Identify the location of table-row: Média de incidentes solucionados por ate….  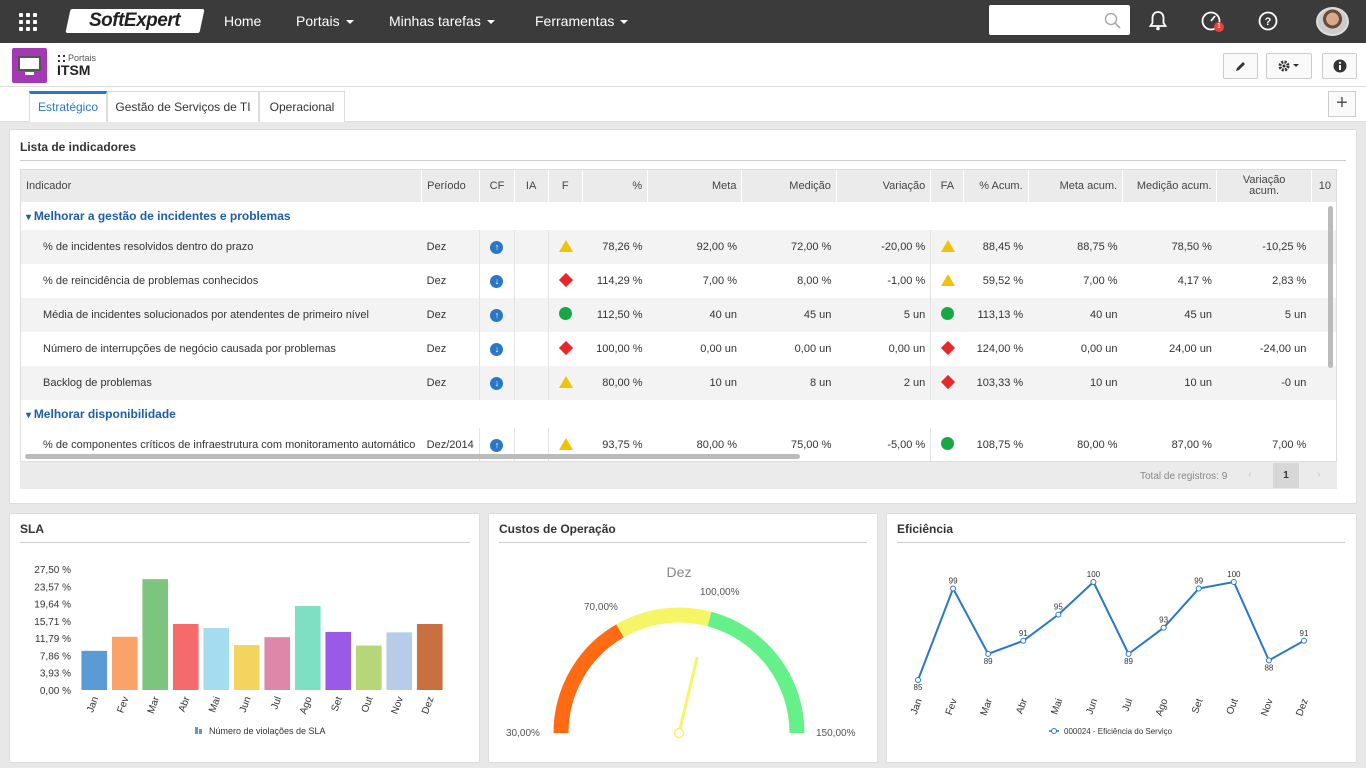
(678, 315).